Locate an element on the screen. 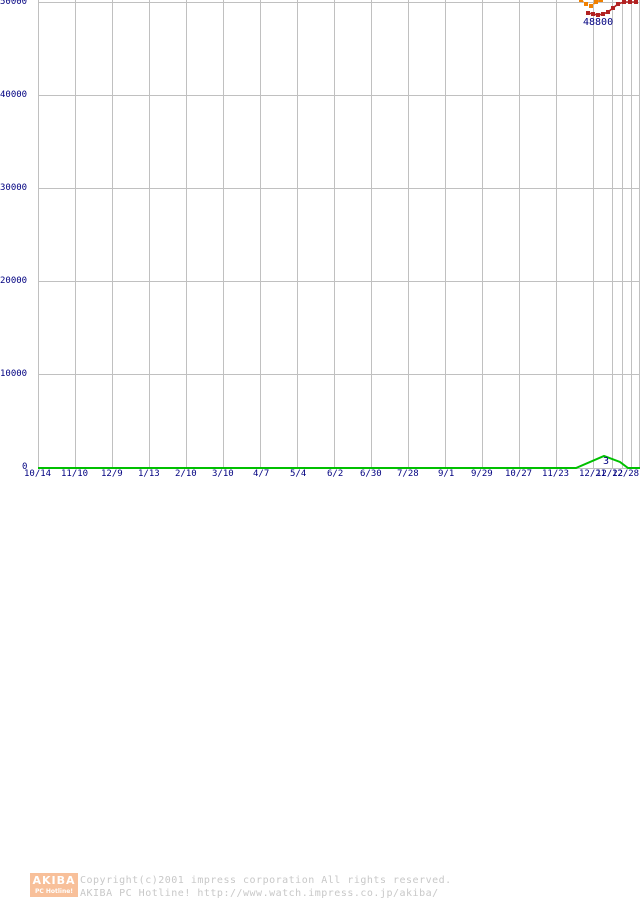 This screenshot has width=640, height=899. x-axis-tick-label: 4/7 is located at coordinates (261, 474).